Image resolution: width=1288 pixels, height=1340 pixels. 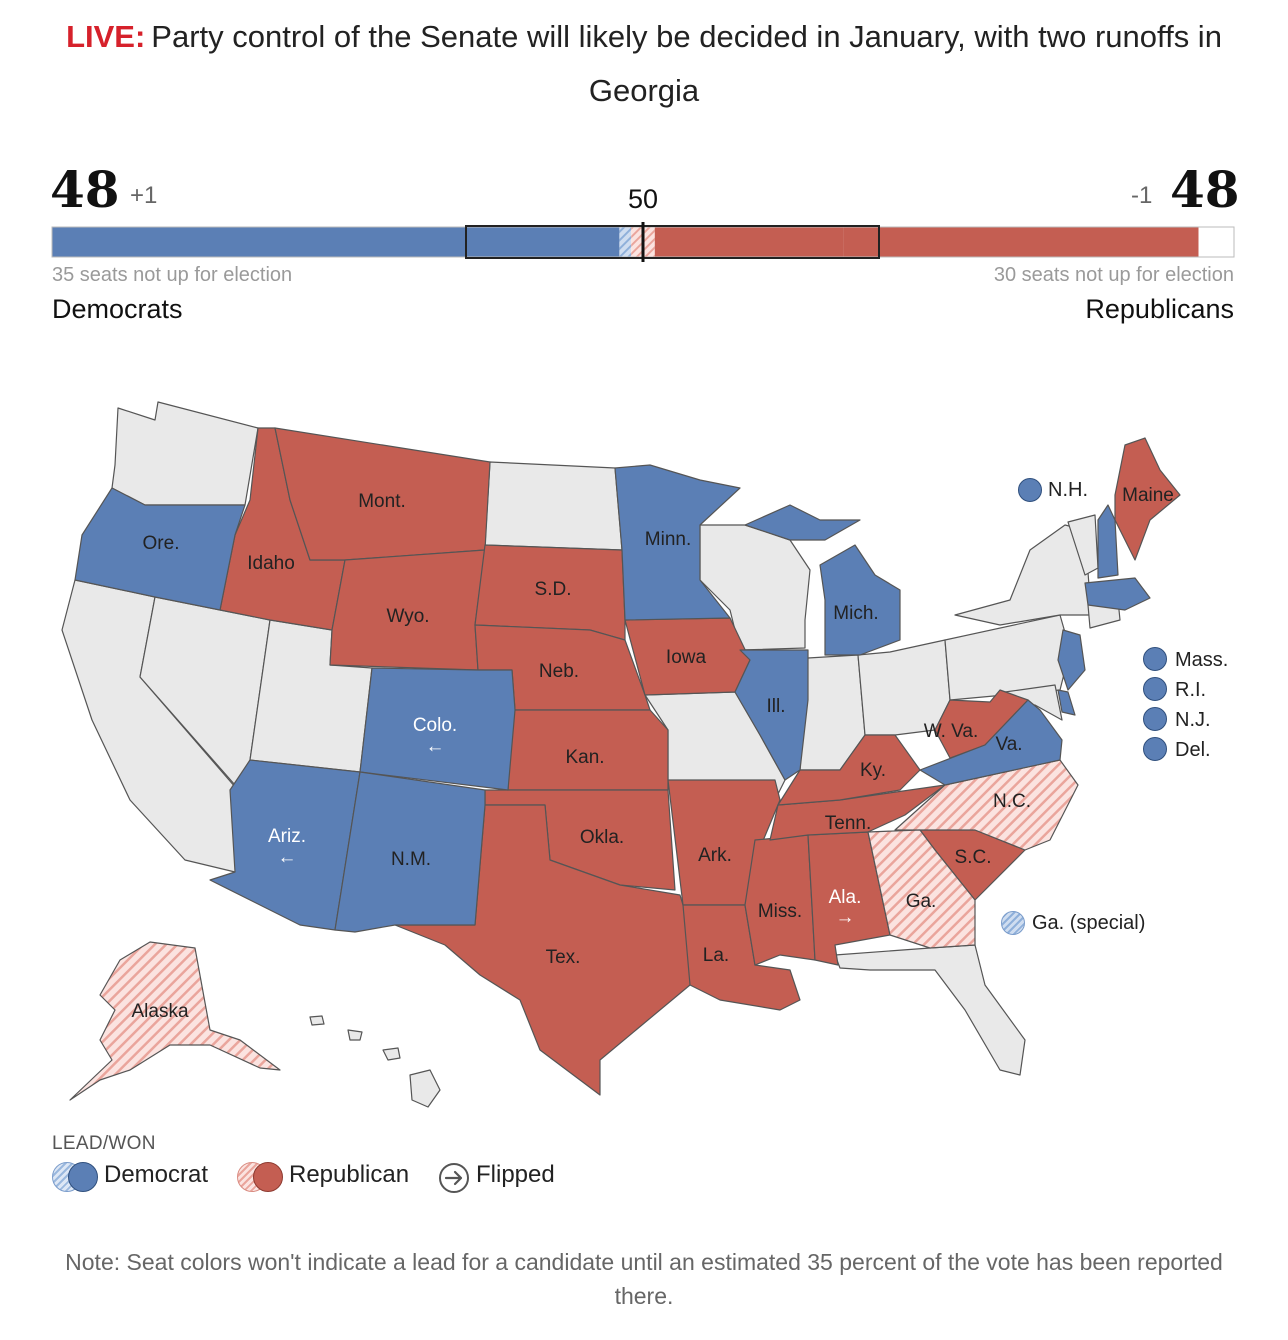 What do you see at coordinates (1193, 720) in the screenshot?
I see `label-nj: N.J.` at bounding box center [1193, 720].